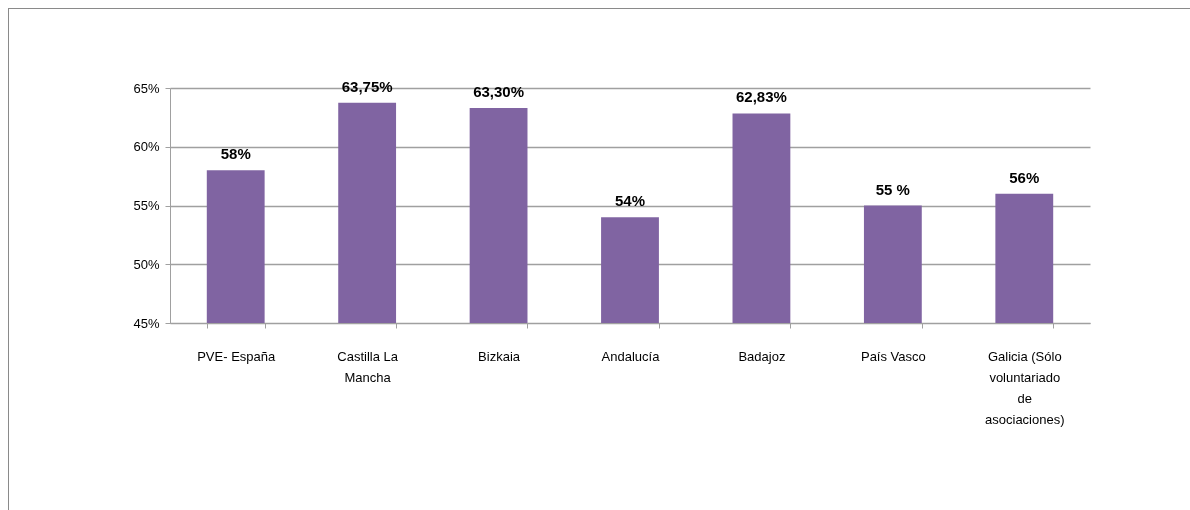  I want to click on data-label: 55 %, so click(892, 189).